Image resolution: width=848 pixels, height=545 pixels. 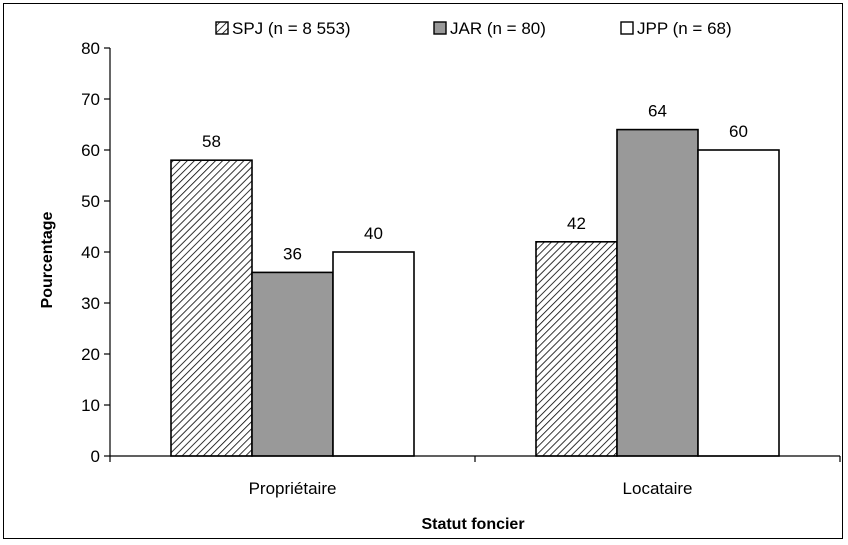 I want to click on y-tick-label-3: 20, so click(x=90, y=354).